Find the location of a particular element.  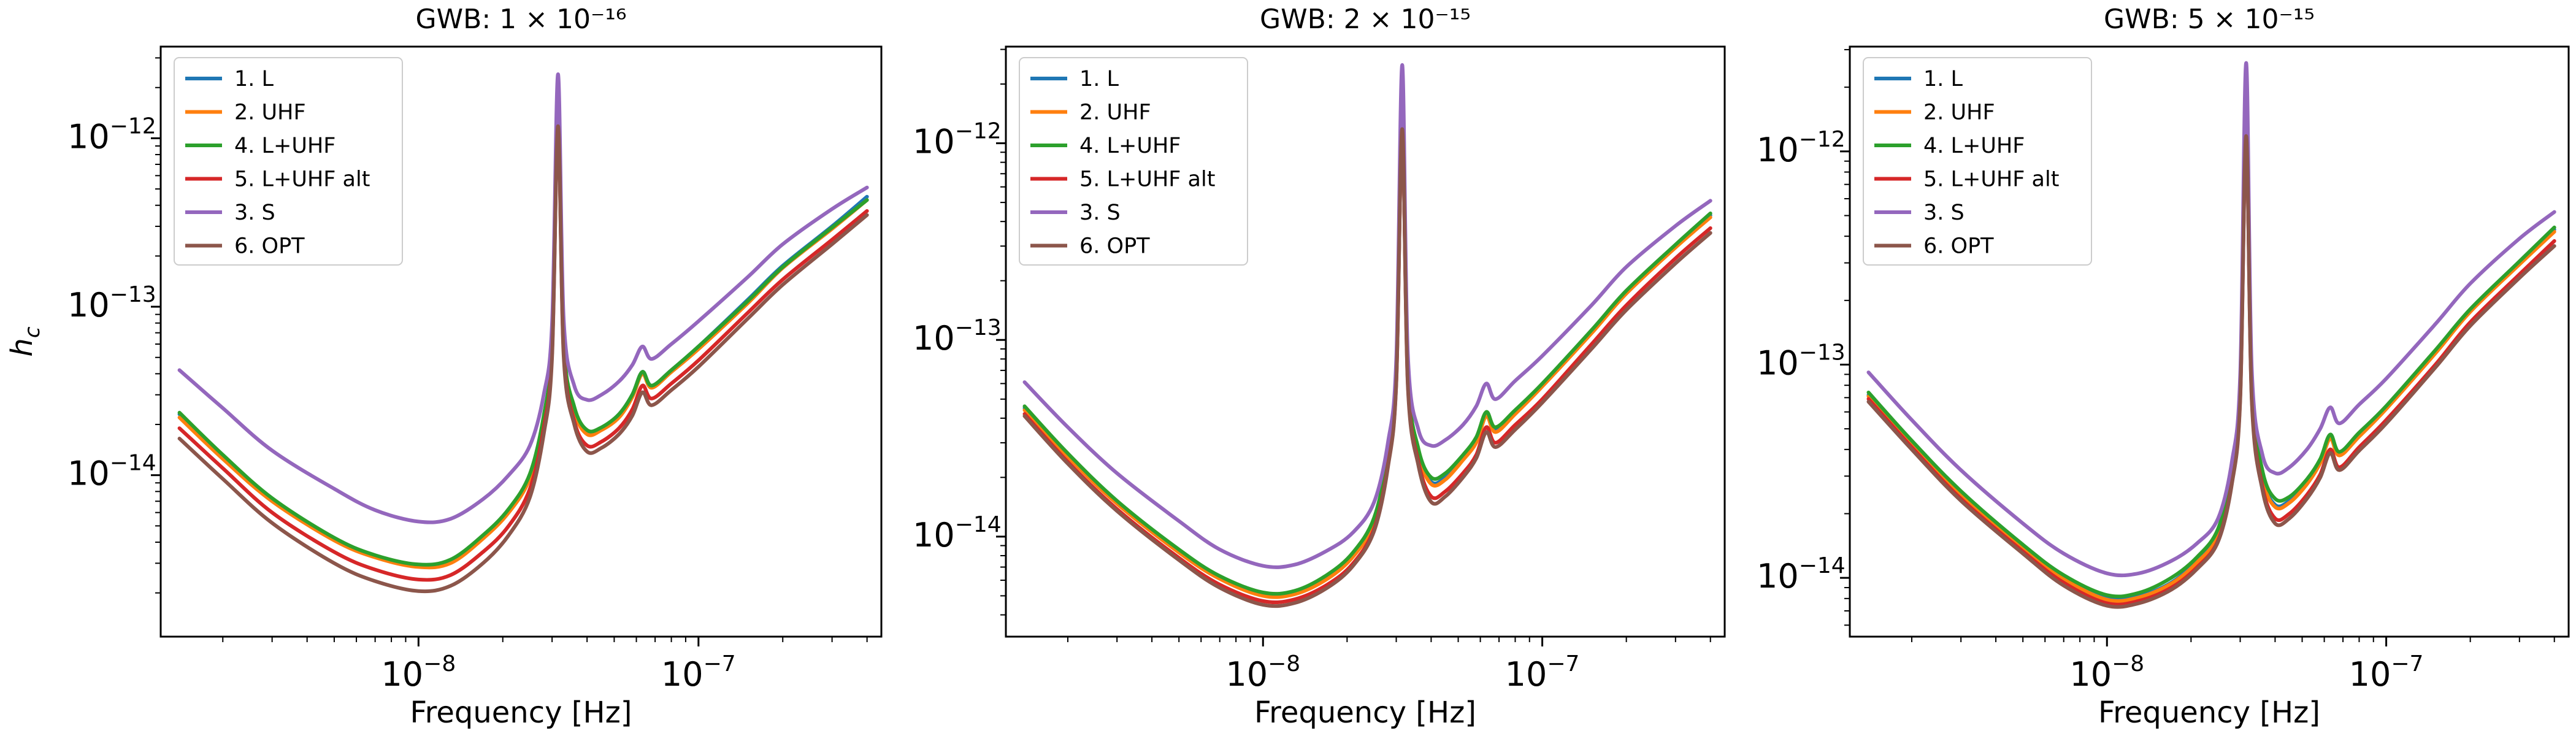

chart-title: GWB: 2 × 10⁻¹⁵ is located at coordinates (1365, 19).